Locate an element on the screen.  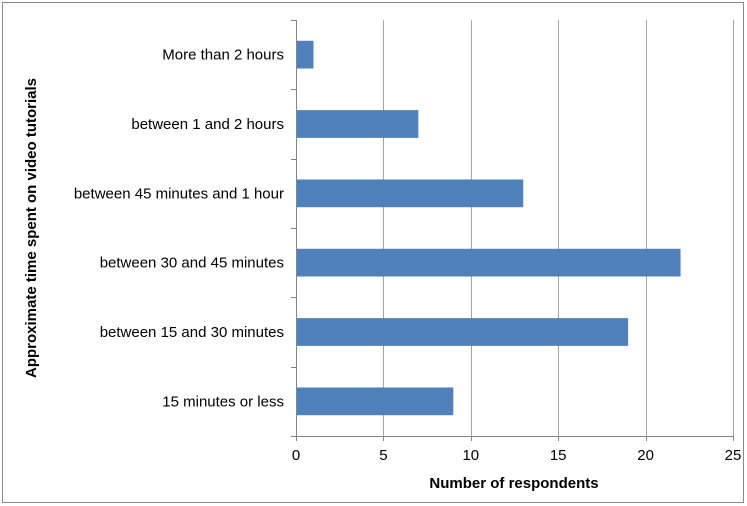
category-label-5: More than 2 hours is located at coordinates (223, 55).